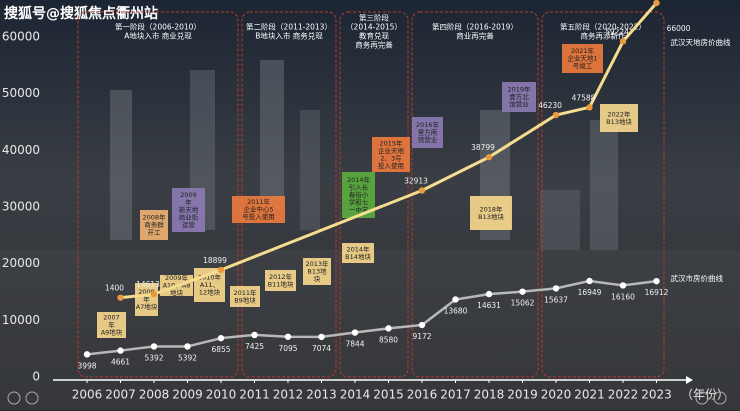 The image size is (740, 411). What do you see at coordinates (288, 395) in the screenshot?
I see `x-tick-label: 2012` at bounding box center [288, 395].